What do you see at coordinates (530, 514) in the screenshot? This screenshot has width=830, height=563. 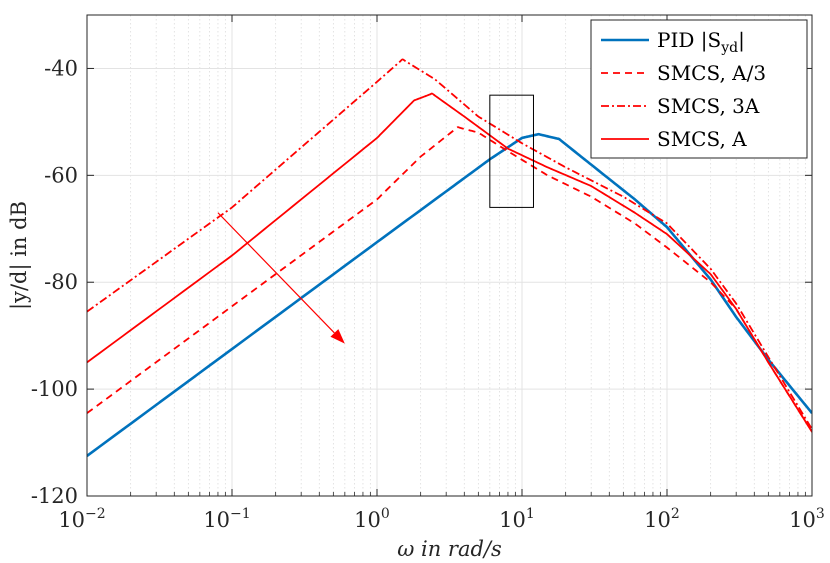 I see `x-tick-exponent: 1` at bounding box center [530, 514].